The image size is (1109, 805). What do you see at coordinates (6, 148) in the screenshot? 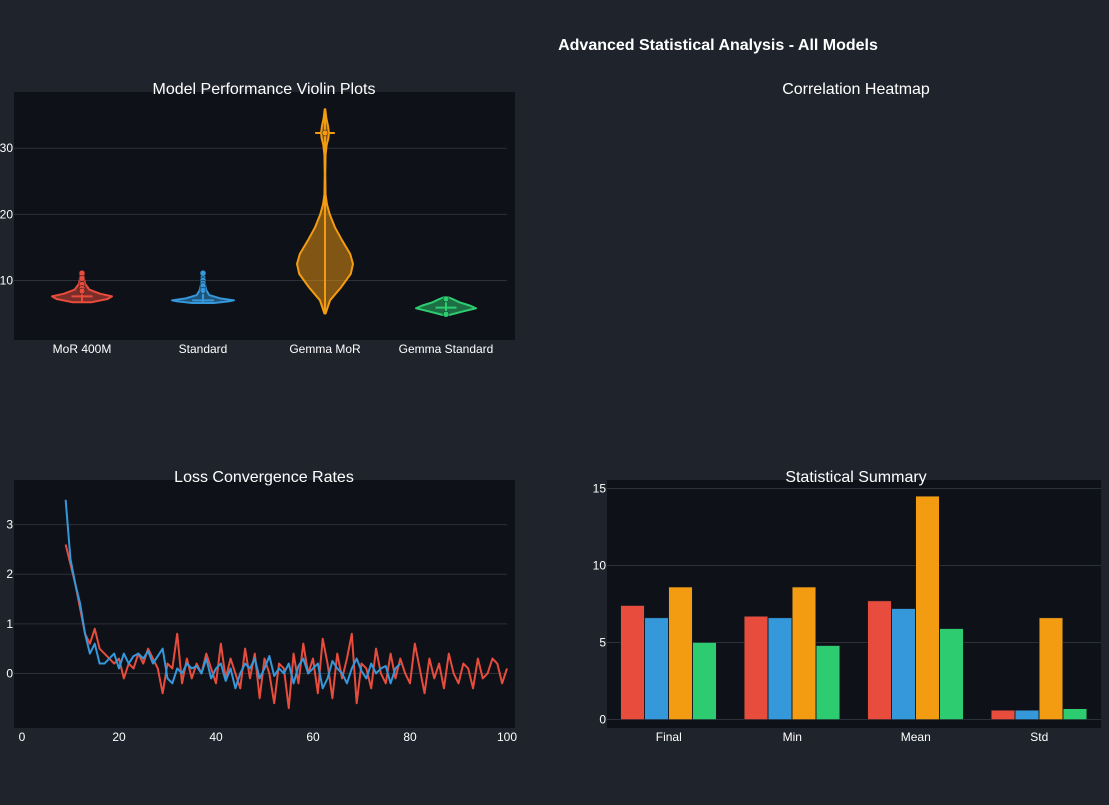
I see `violin-y-tick-label: 30` at bounding box center [6, 148].